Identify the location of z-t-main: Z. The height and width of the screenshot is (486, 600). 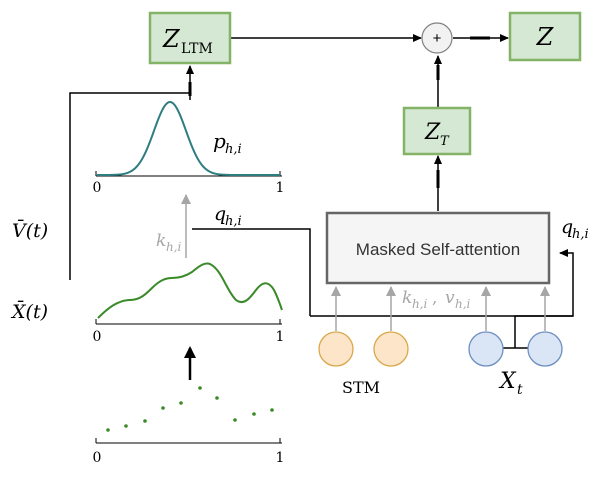
(432, 132).